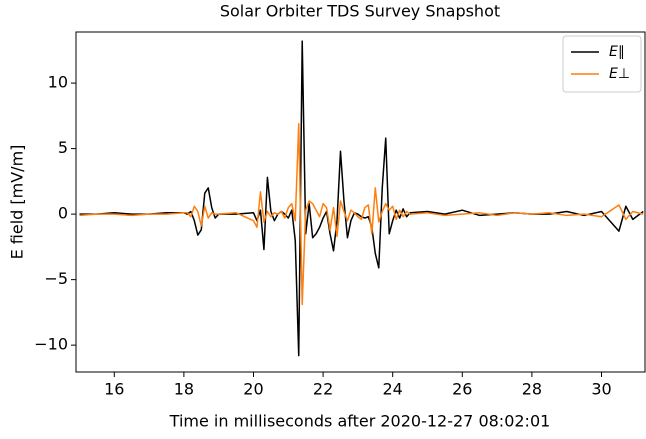 The image size is (646, 439). Describe the element at coordinates (114, 389) in the screenshot. I see `x-tick-label: 16` at that location.